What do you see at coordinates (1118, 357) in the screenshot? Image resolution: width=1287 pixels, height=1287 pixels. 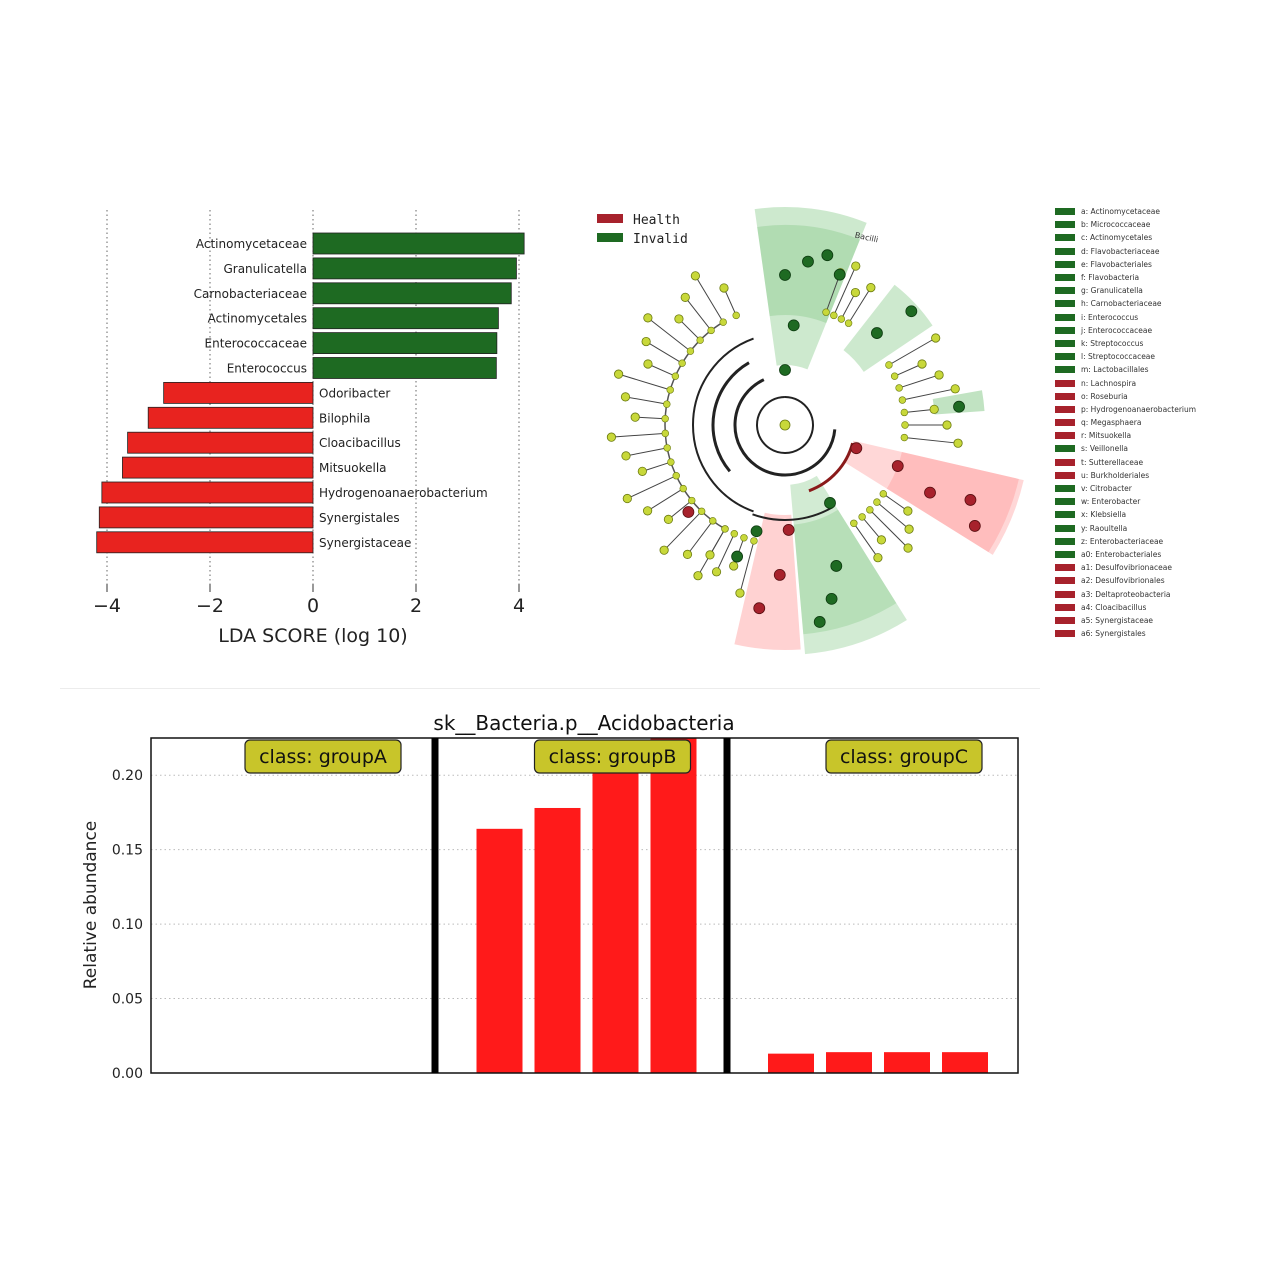 I see `taxa-legend-label: l: Streptococcaceae` at bounding box center [1118, 357].